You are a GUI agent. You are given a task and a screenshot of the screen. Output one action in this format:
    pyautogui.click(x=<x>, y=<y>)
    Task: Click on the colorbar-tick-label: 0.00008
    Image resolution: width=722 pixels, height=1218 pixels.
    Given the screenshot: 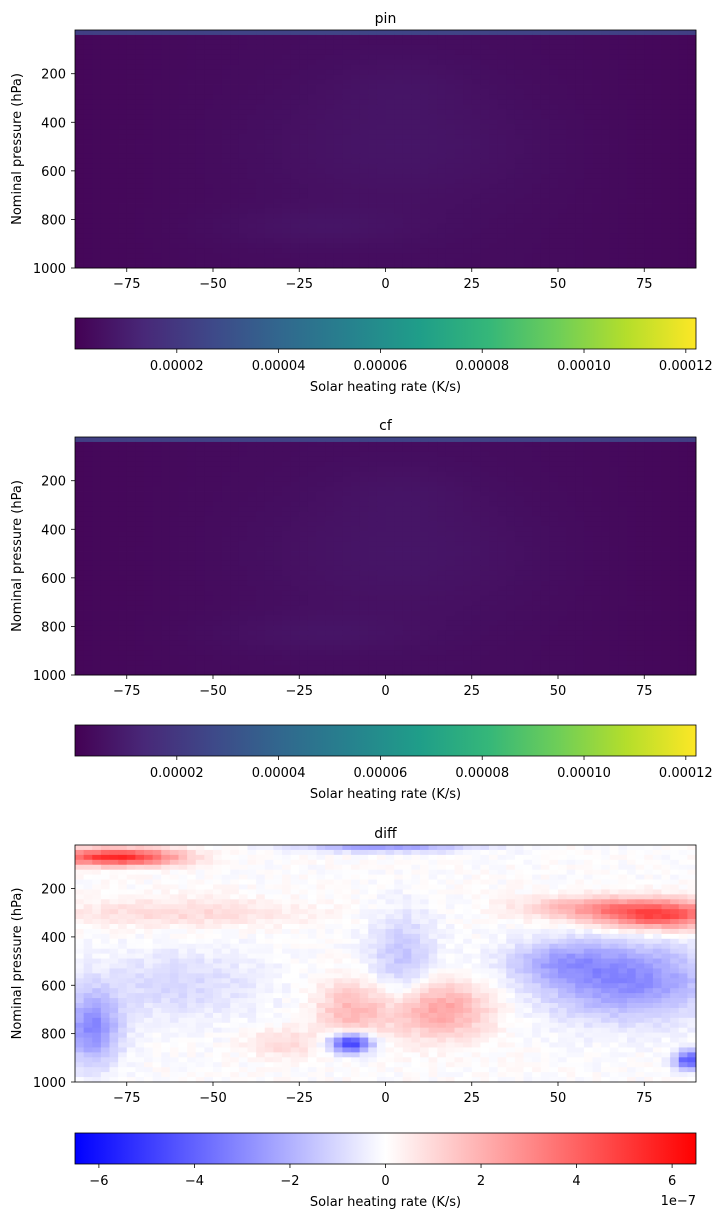 What is the action you would take?
    pyautogui.click(x=482, y=366)
    